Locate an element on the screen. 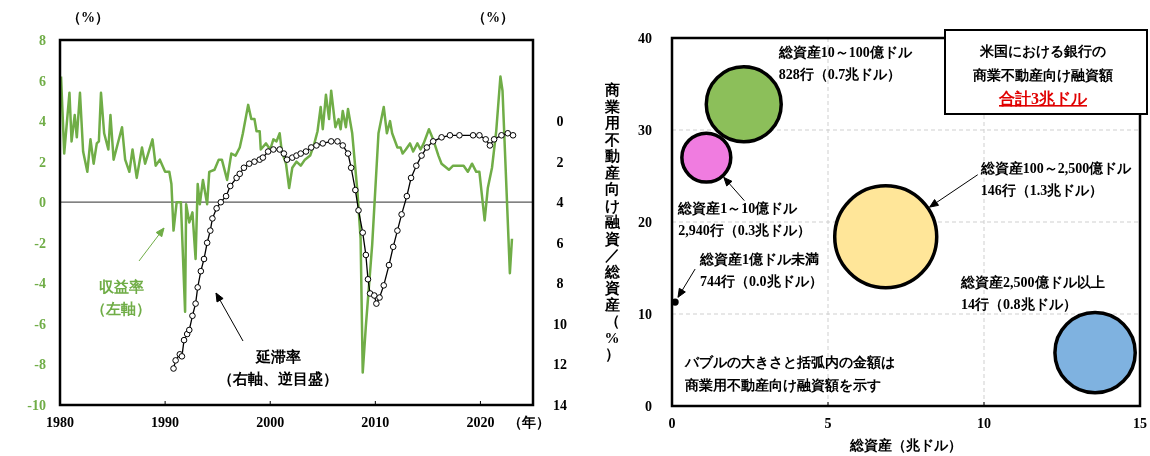  x-tick-label: 5 is located at coordinates (828, 423).